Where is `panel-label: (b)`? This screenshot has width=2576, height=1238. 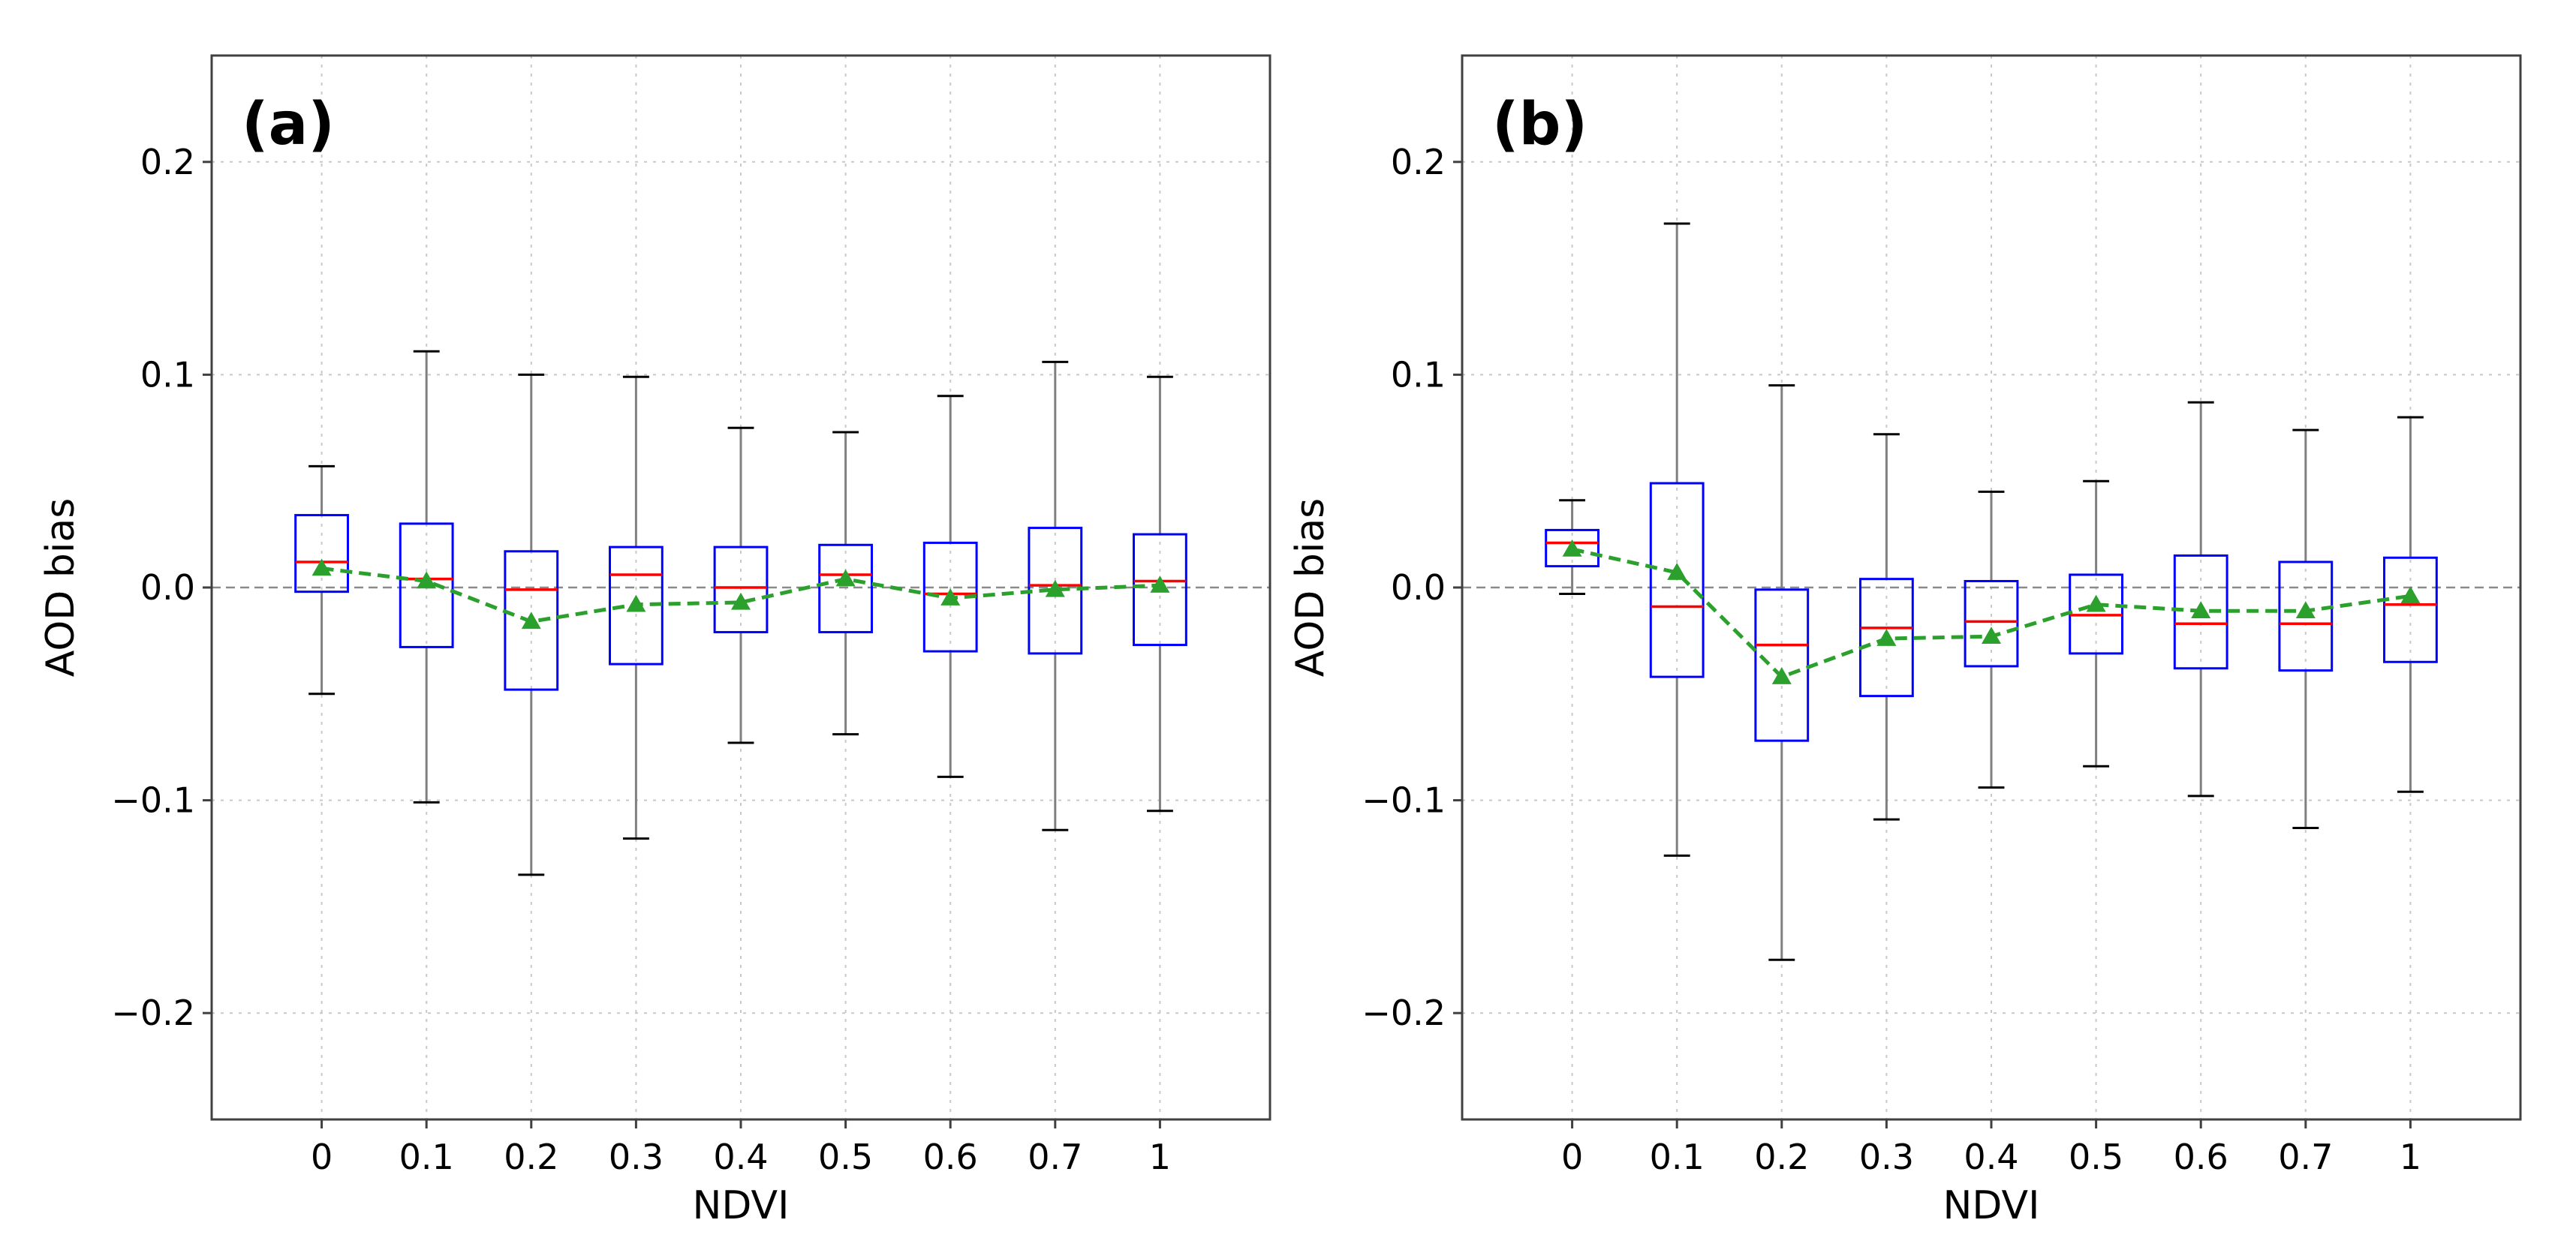
panel-label: (b) is located at coordinates (1540, 124).